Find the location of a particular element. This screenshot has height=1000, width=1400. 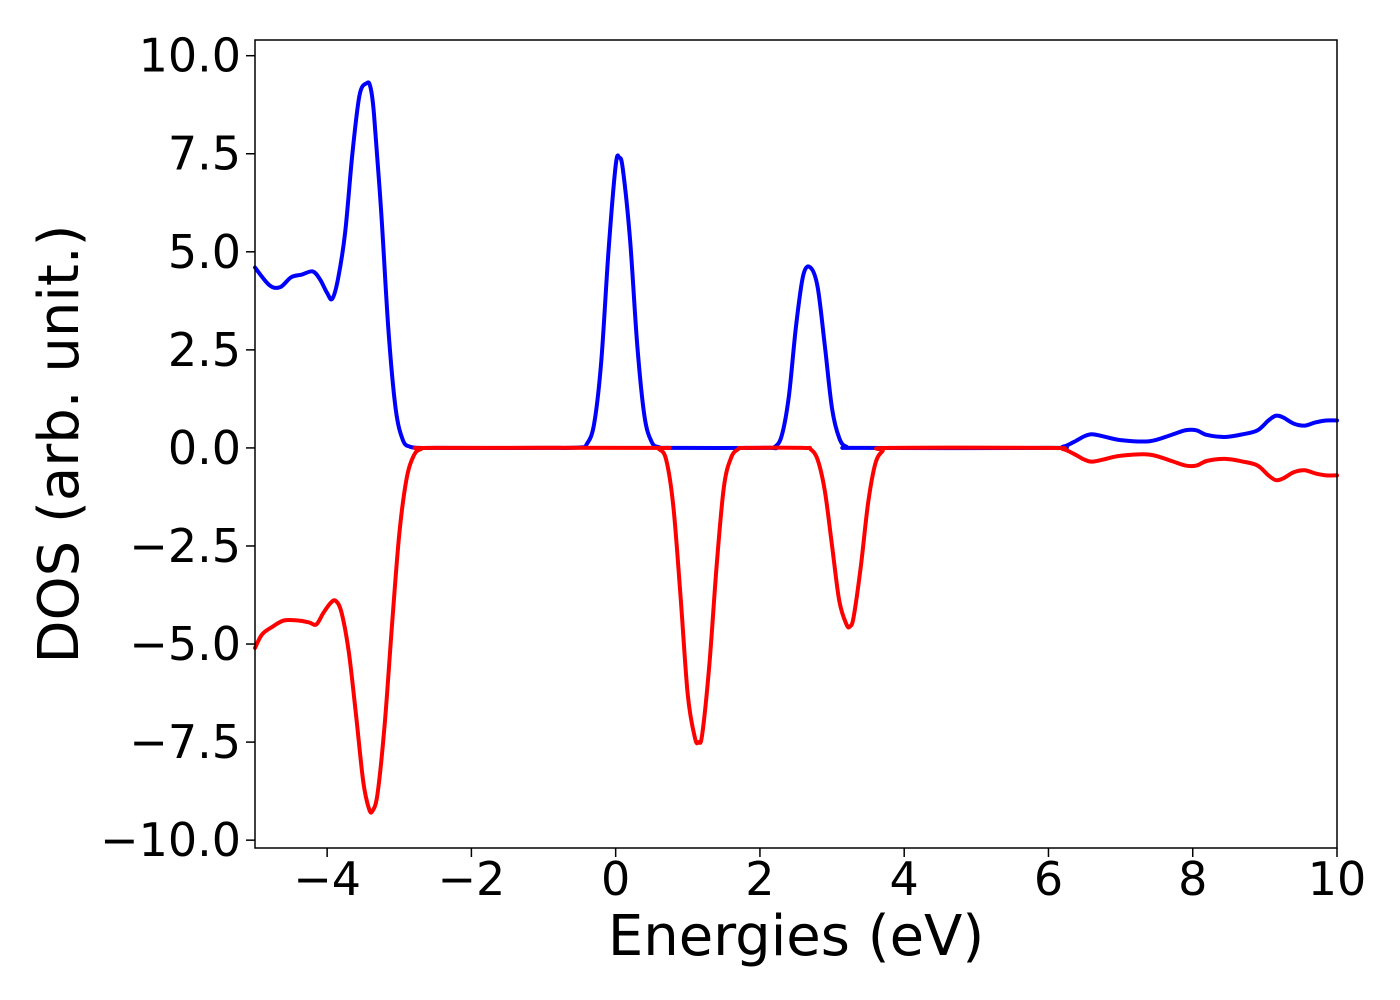

y-tick-label: 2.5 is located at coordinates (204, 350).